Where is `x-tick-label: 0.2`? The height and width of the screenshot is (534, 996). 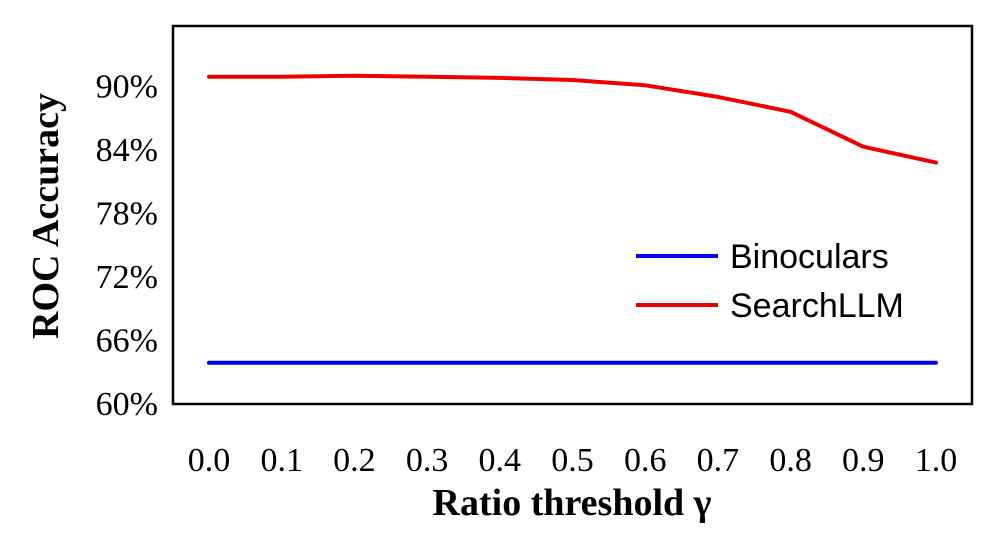
x-tick-label: 0.2 is located at coordinates (354, 460).